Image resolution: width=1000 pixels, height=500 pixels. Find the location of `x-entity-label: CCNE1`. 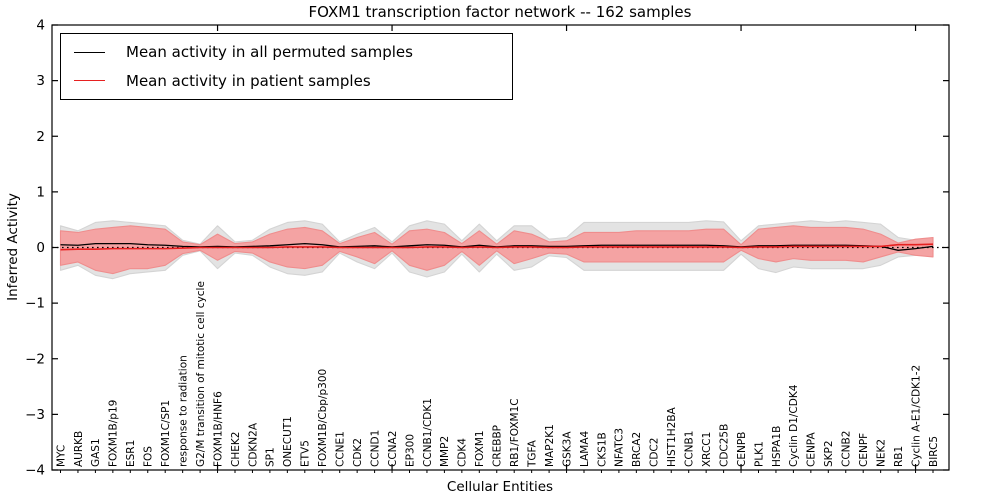

x-entity-label: CCNE1 is located at coordinates (341, 449).